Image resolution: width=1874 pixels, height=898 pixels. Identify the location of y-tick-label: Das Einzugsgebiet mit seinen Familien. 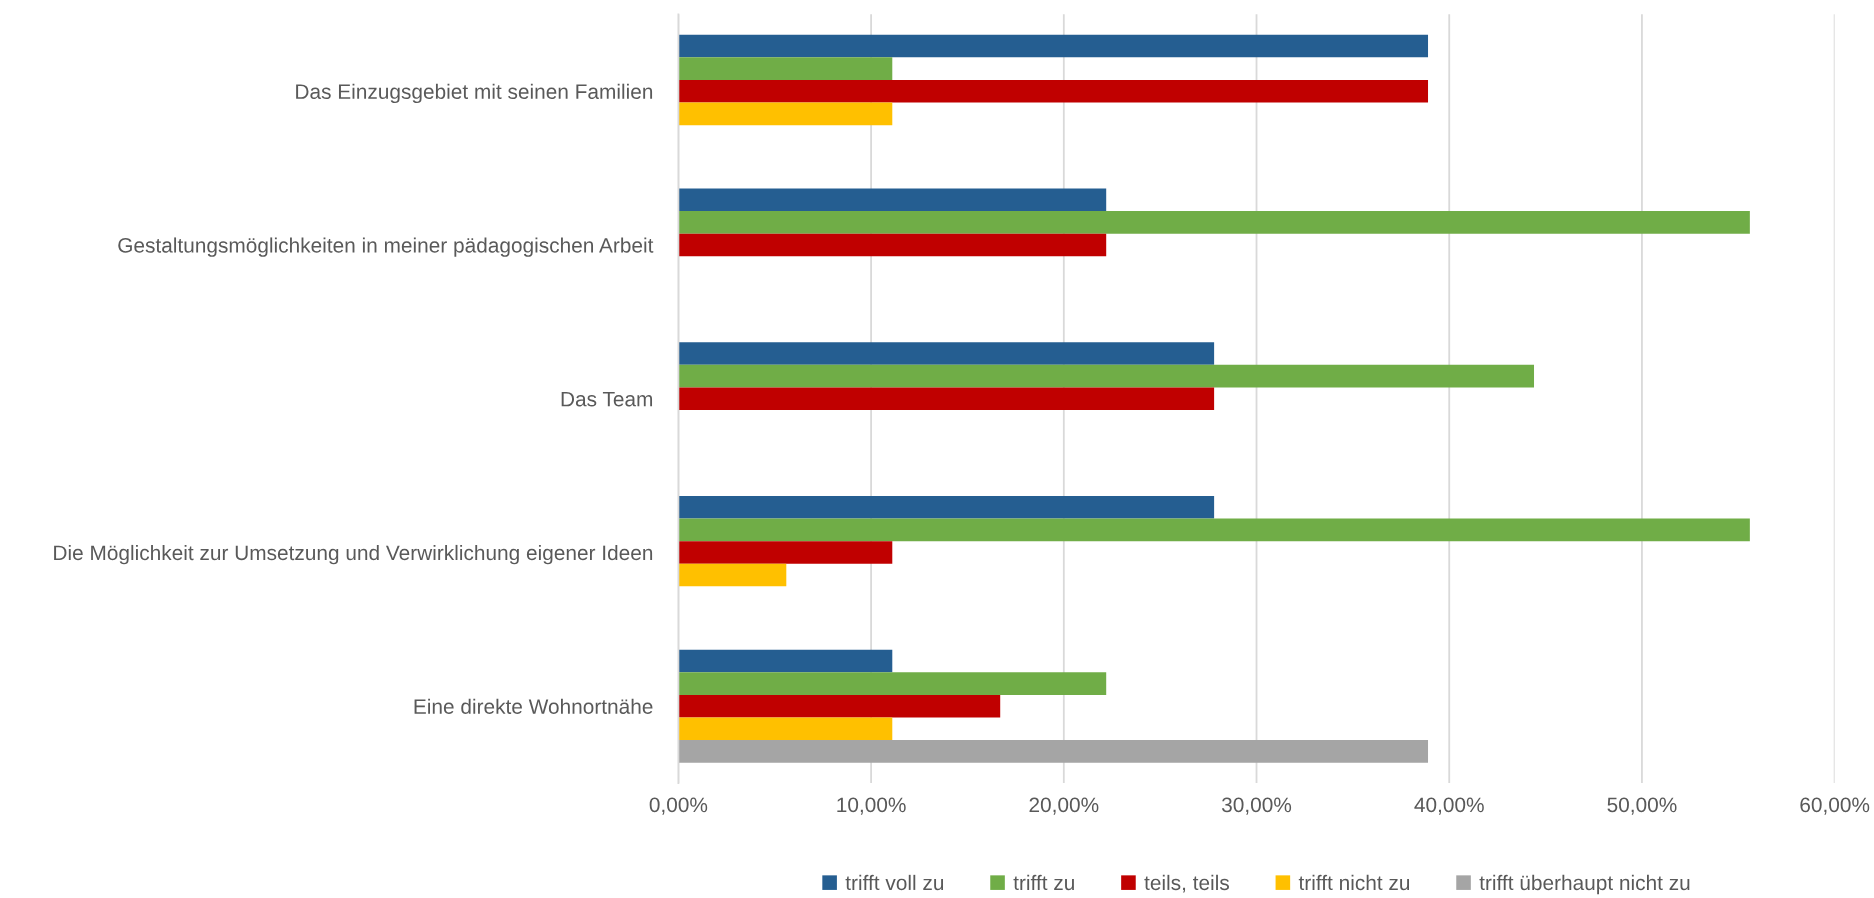
(474, 93).